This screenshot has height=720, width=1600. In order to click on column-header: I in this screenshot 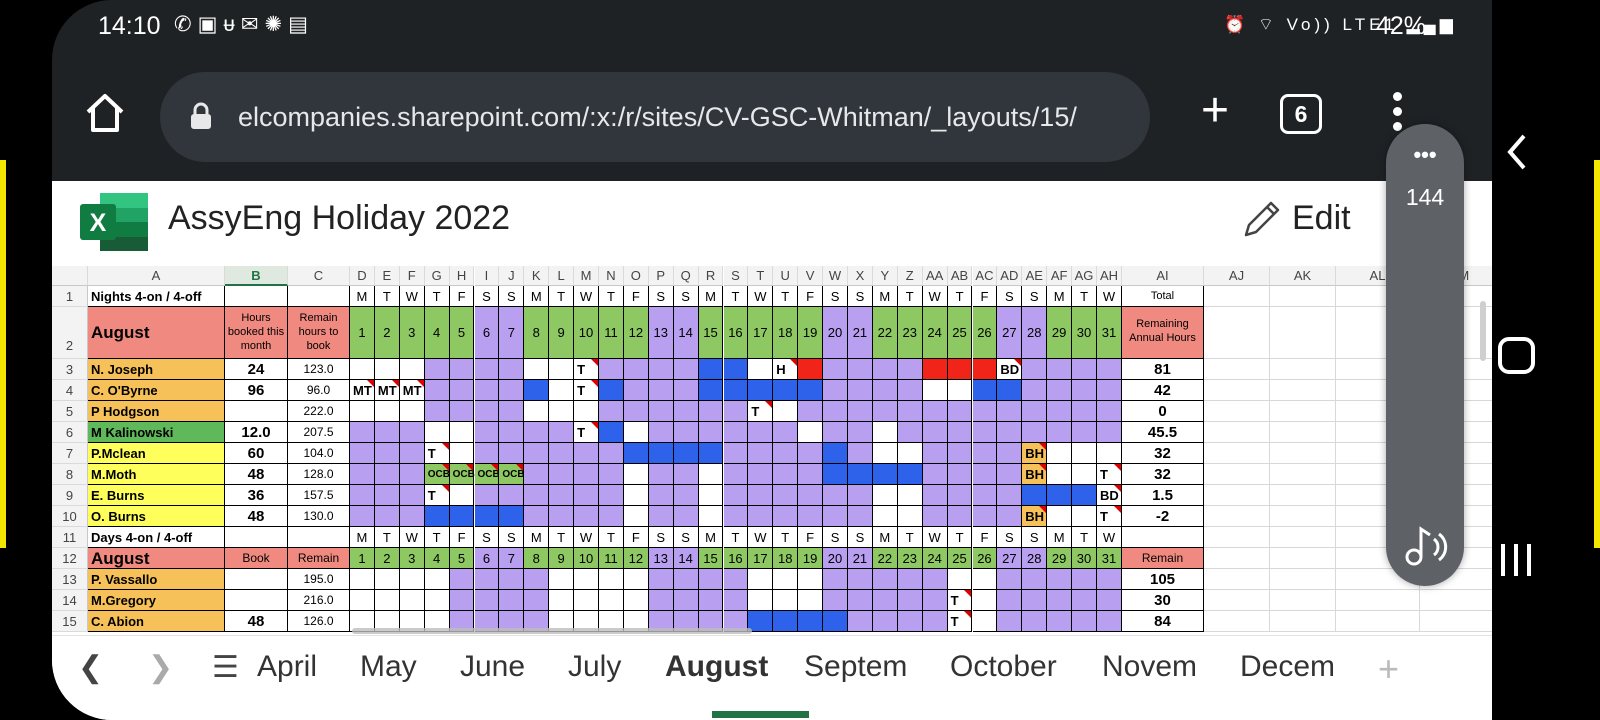, I will do `click(487, 276)`.